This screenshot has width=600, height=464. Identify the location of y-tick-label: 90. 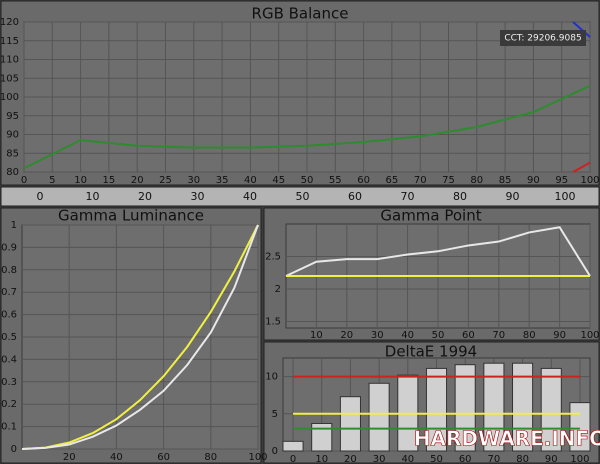
(12, 135).